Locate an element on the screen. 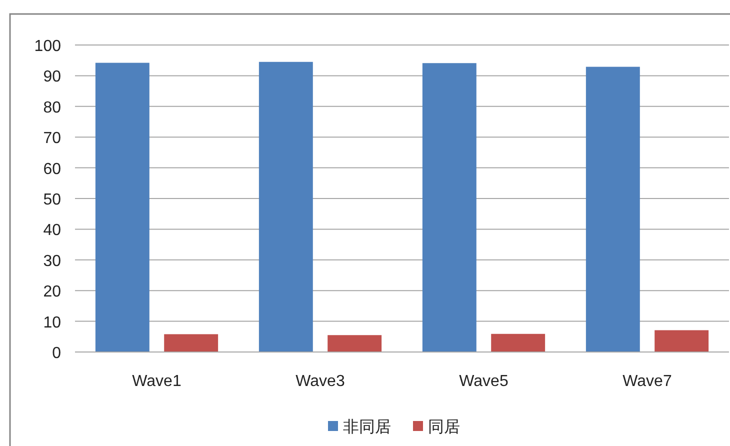 This screenshot has height=446, width=730. legend-label: 非同居 is located at coordinates (367, 427).